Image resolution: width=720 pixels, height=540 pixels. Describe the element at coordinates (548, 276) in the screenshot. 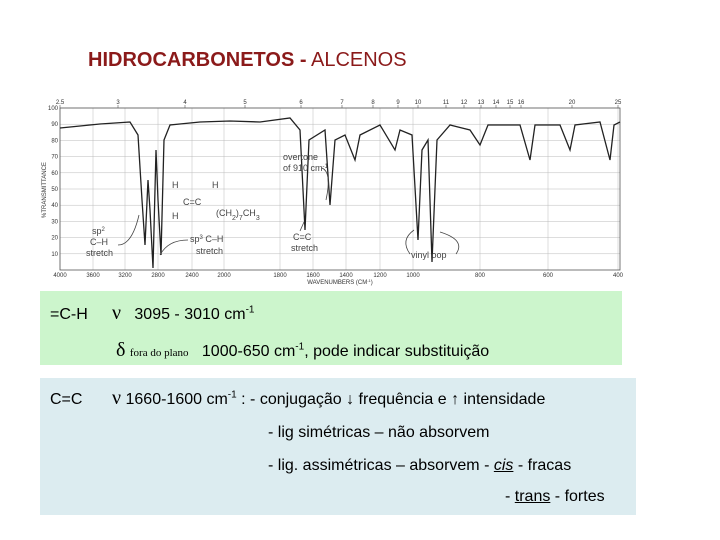

I see `x-tick-label: 600` at that location.